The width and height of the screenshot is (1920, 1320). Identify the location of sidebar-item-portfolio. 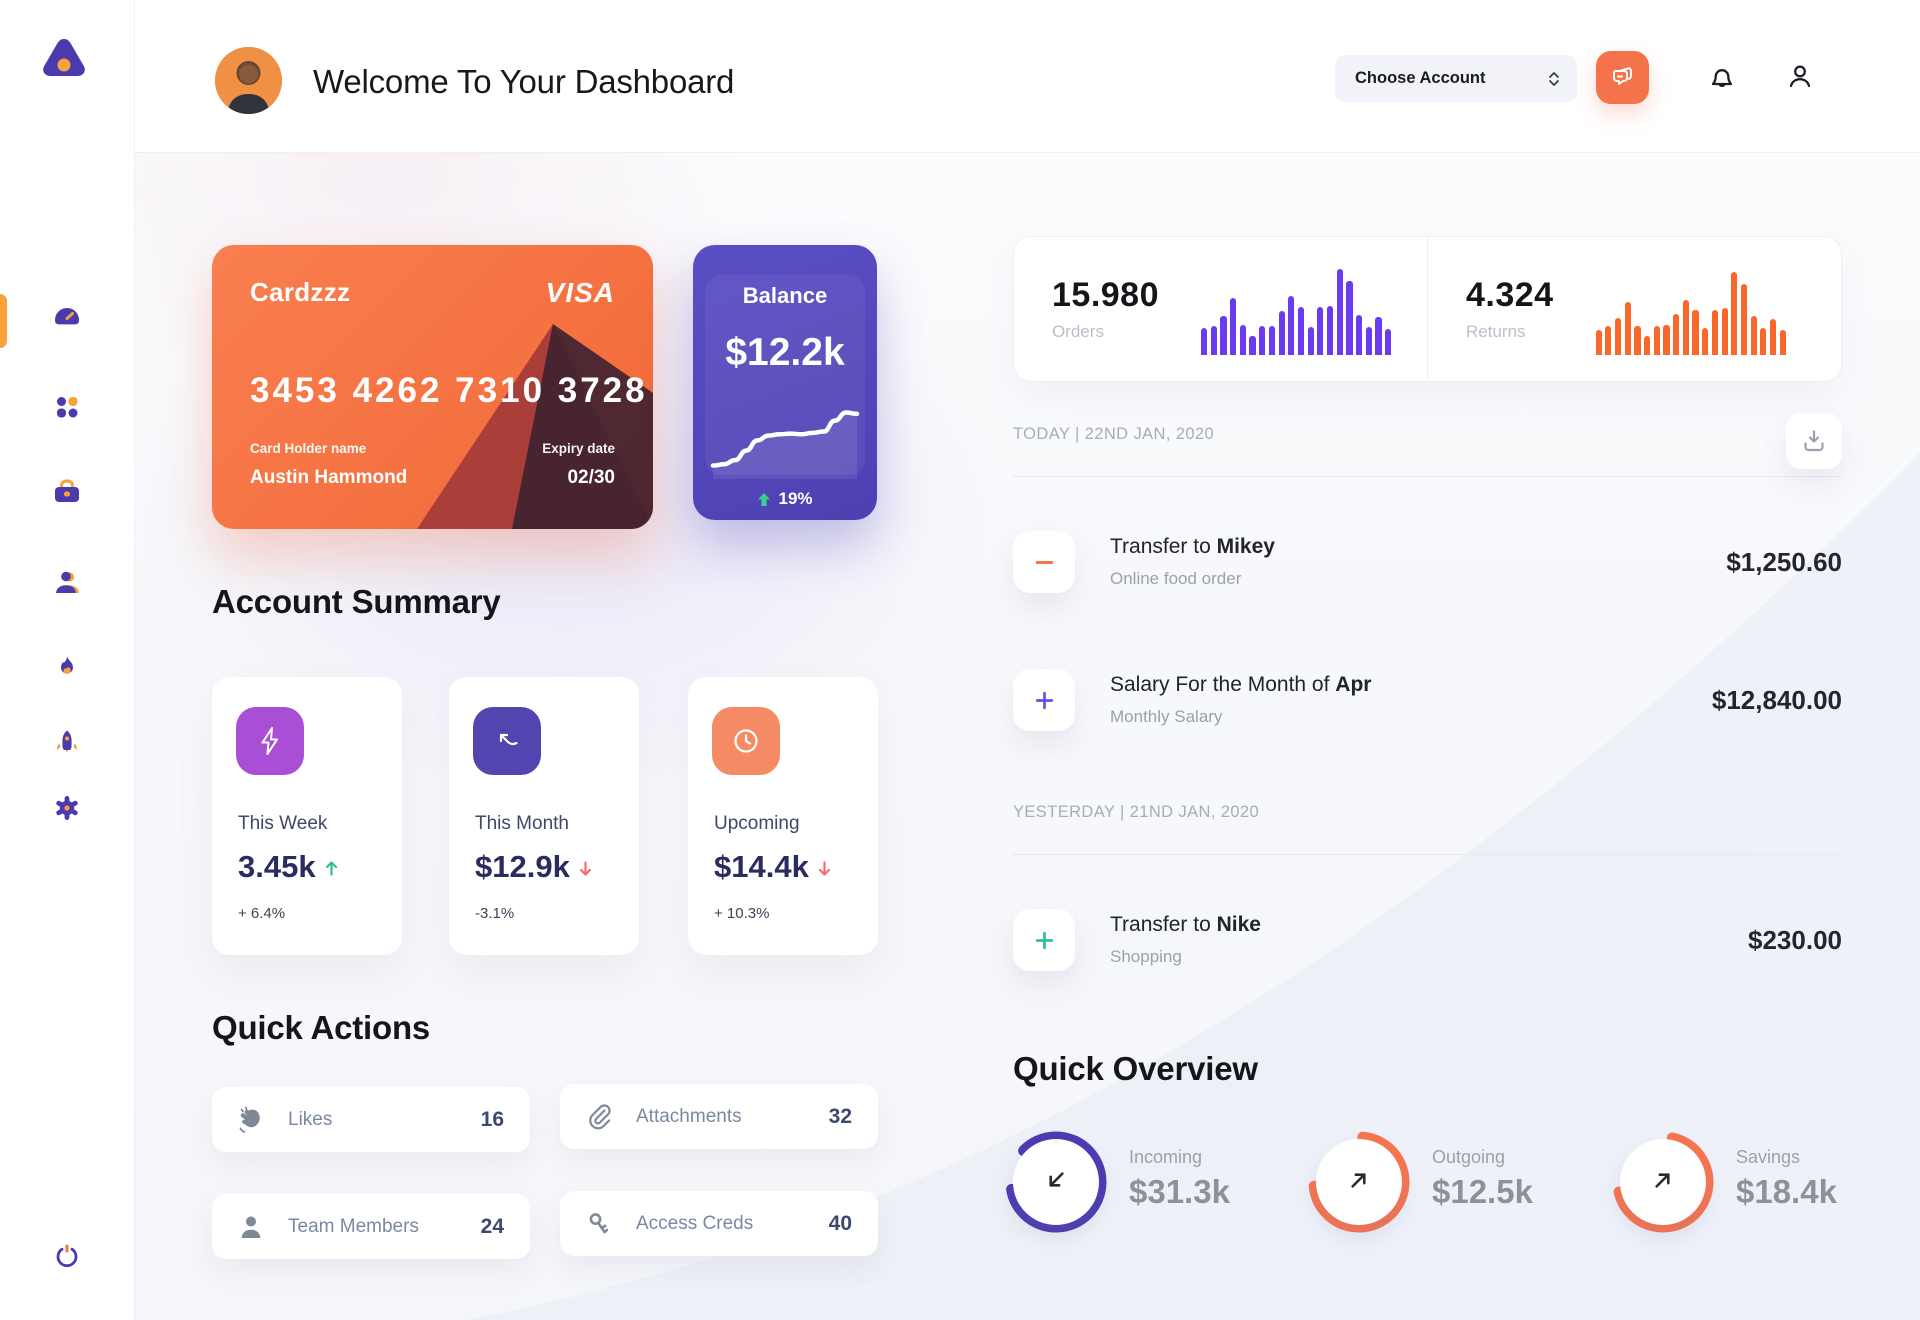
(67, 492).